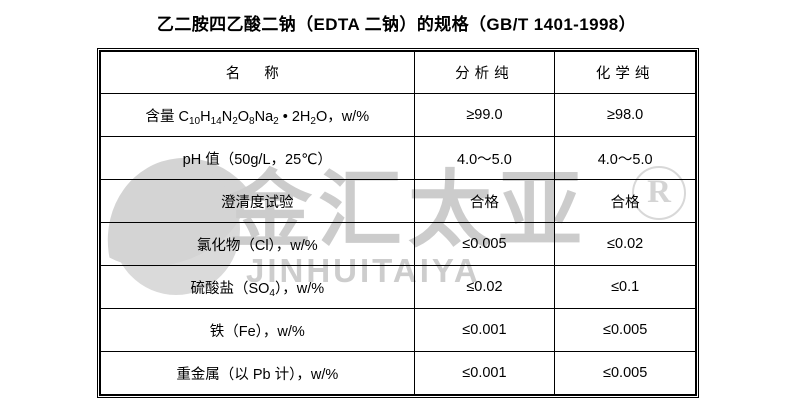 This screenshot has height=414, width=793. I want to click on formula-part: 硫酸盐（SO, so click(230, 288).